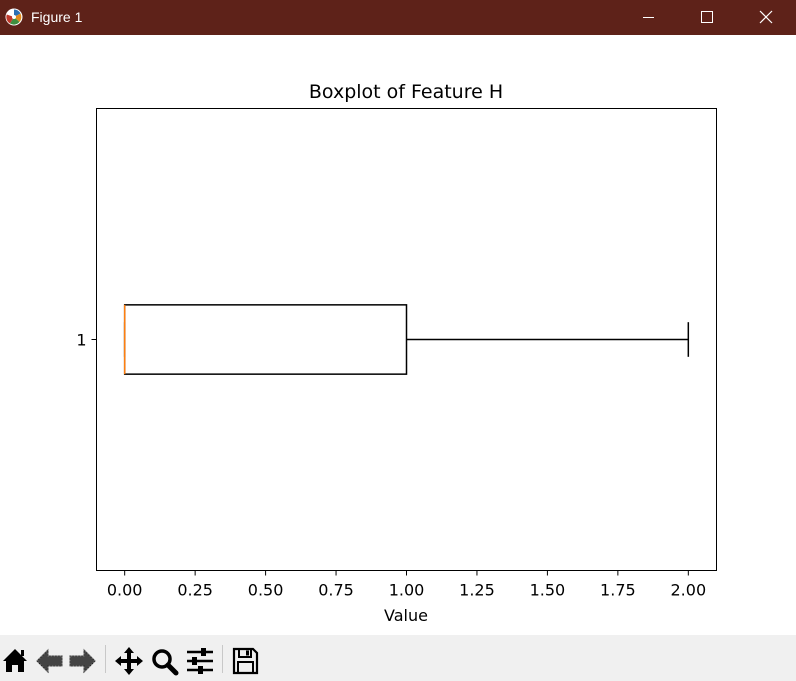  What do you see at coordinates (266, 590) in the screenshot?
I see `x-tick-label: 0.50` at bounding box center [266, 590].